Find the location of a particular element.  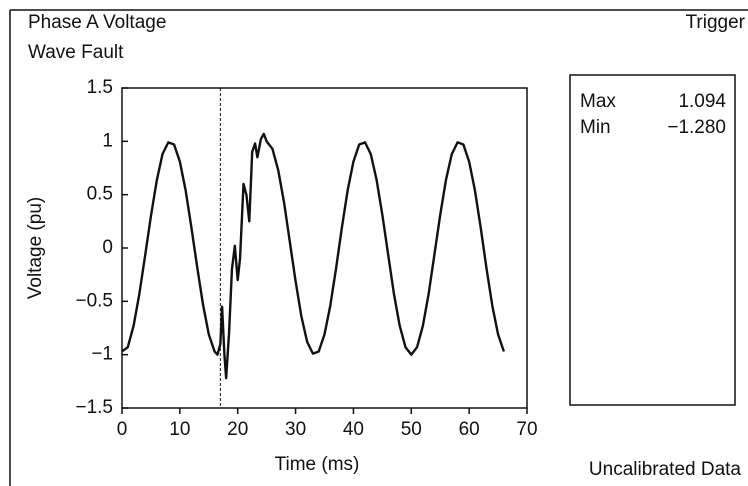

x-tick-label: 60 is located at coordinates (469, 429).